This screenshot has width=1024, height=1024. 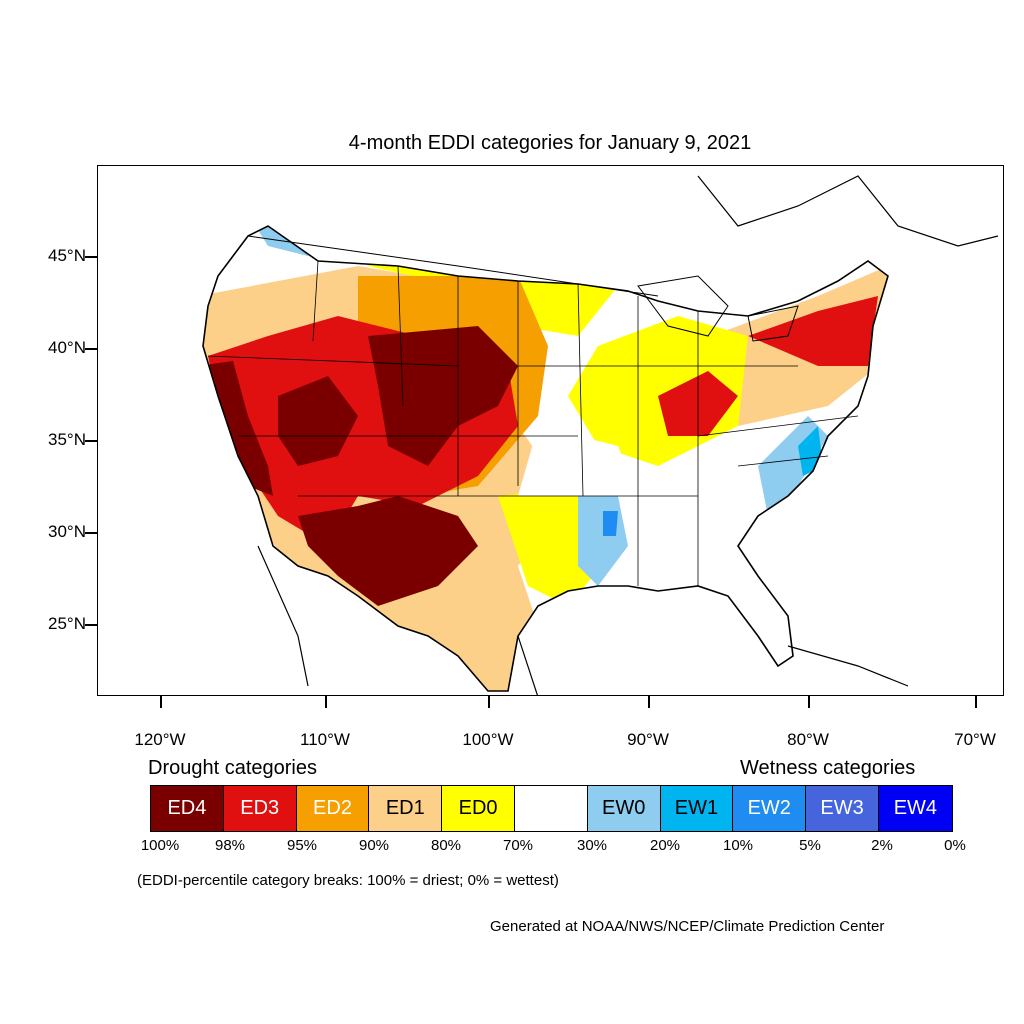 I want to click on lat-label-45: 45°N, so click(x=67, y=255).